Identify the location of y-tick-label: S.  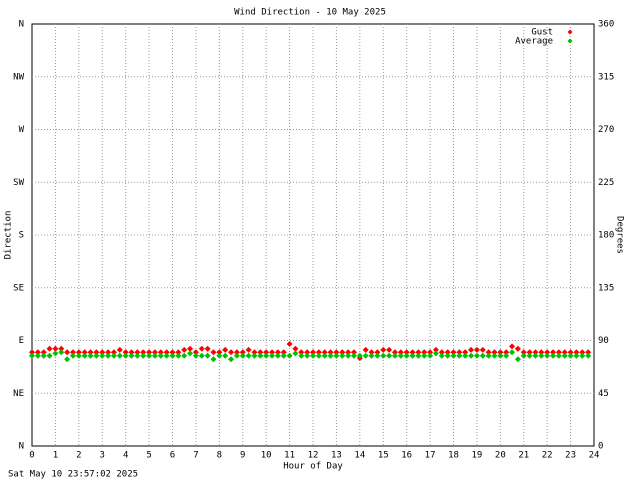
(21, 236).